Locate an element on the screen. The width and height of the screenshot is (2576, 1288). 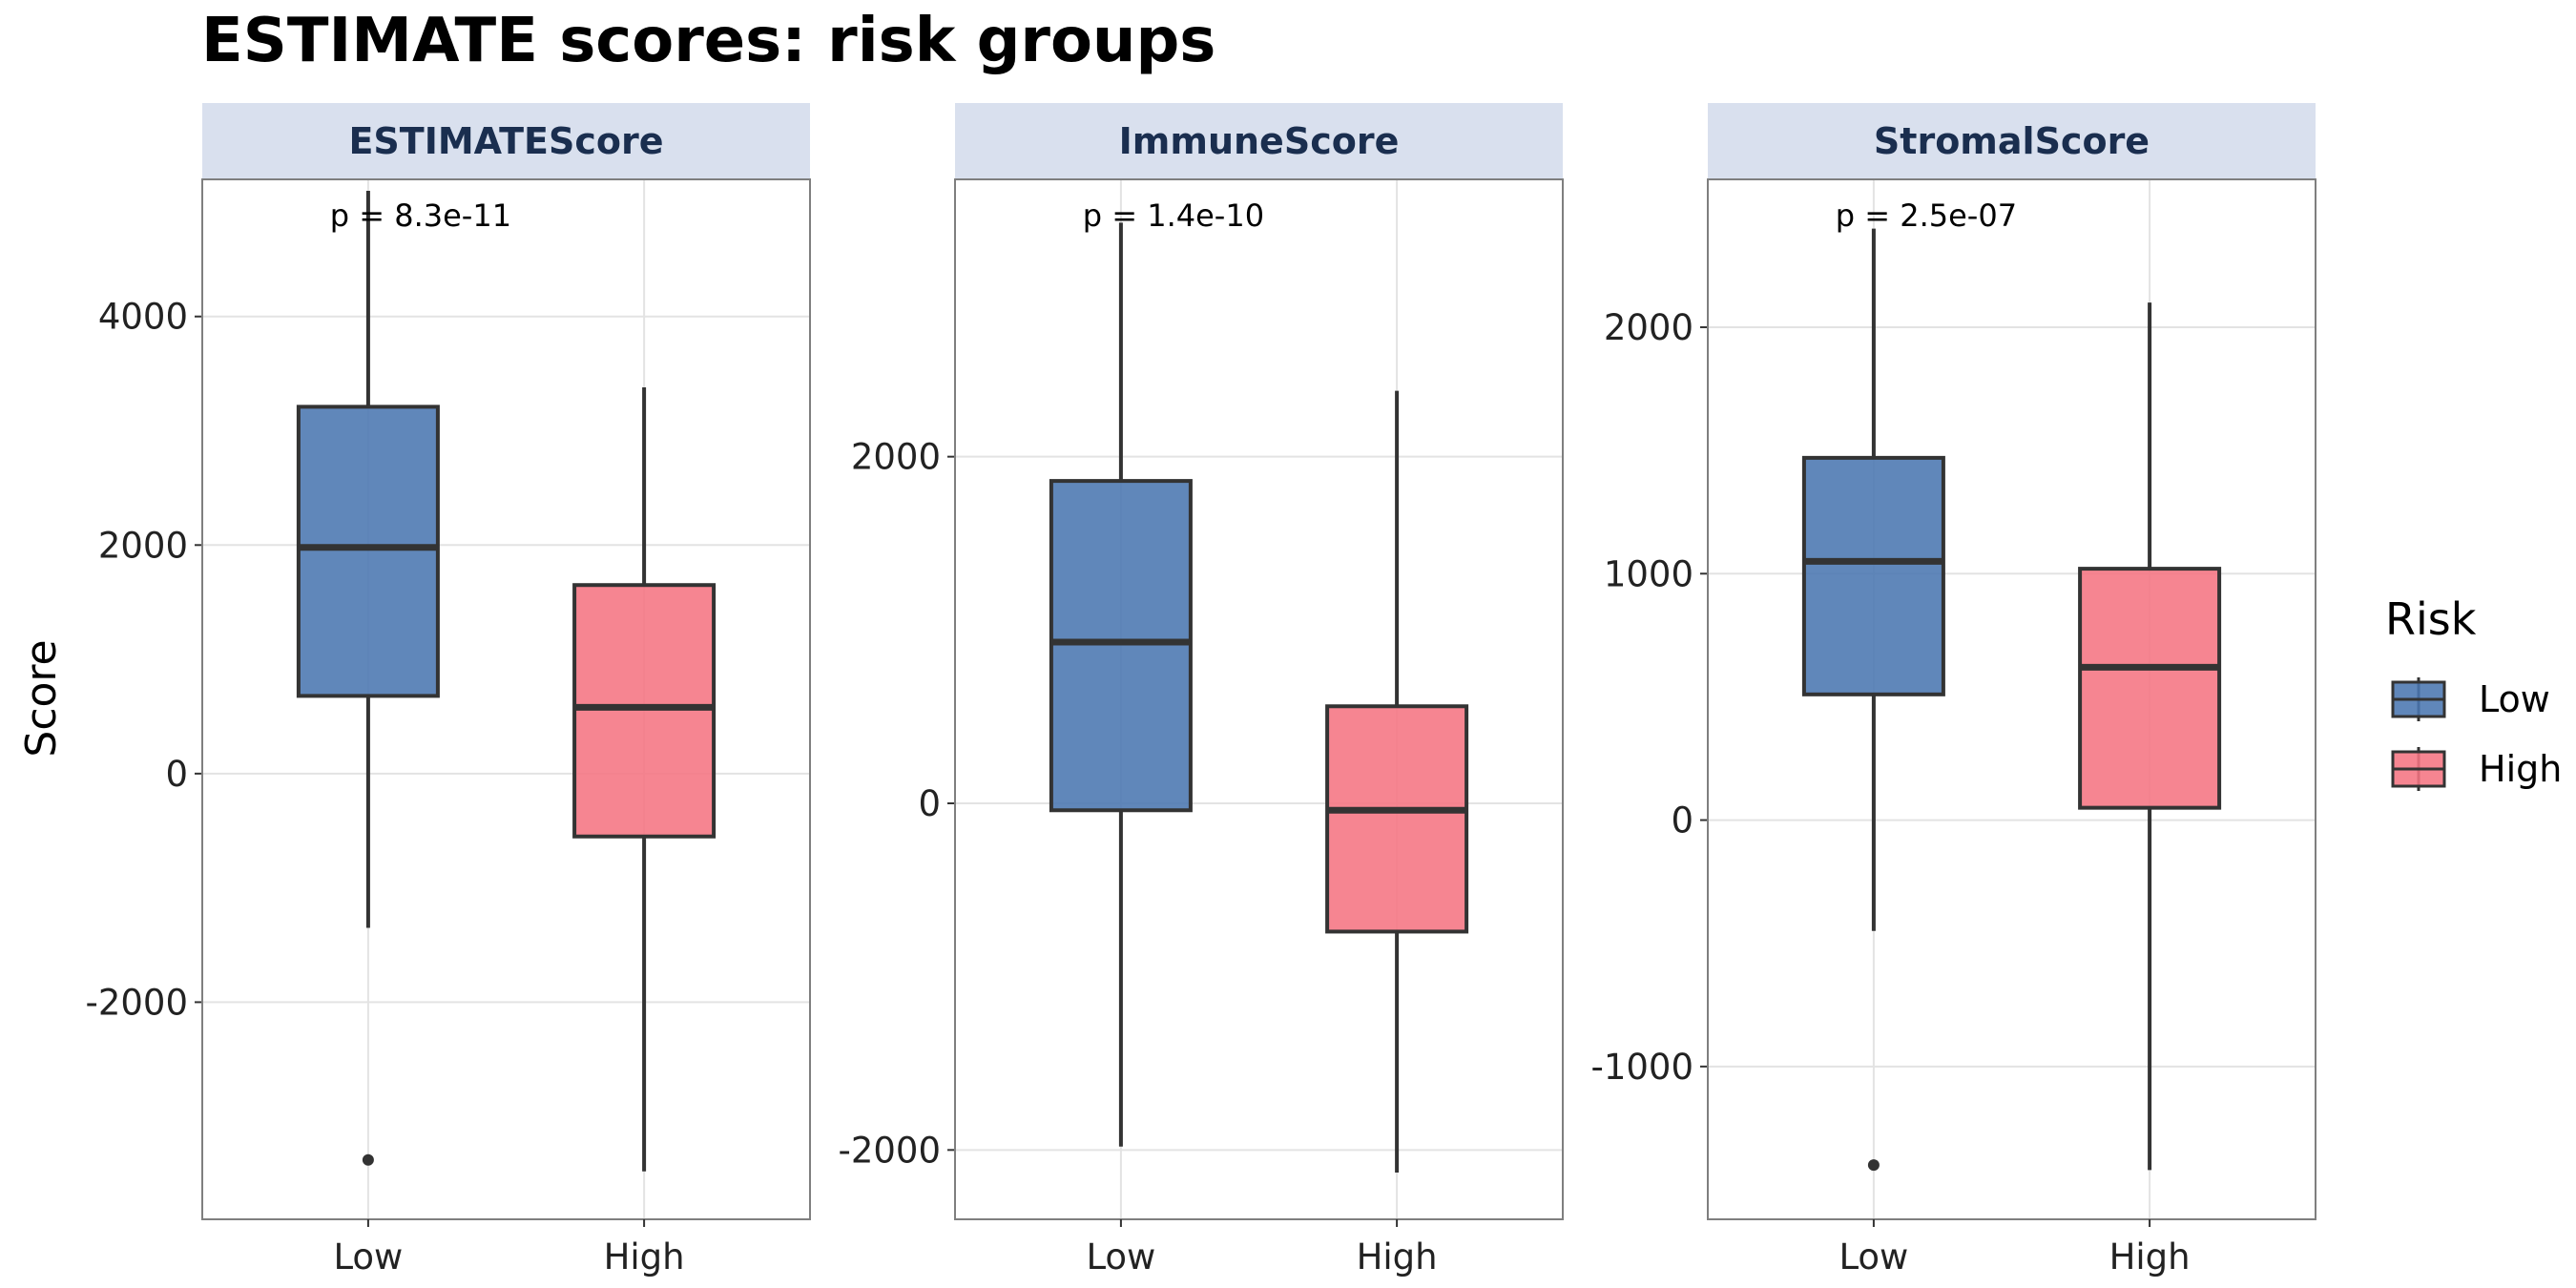
legend-label: High is located at coordinates (2520, 769).